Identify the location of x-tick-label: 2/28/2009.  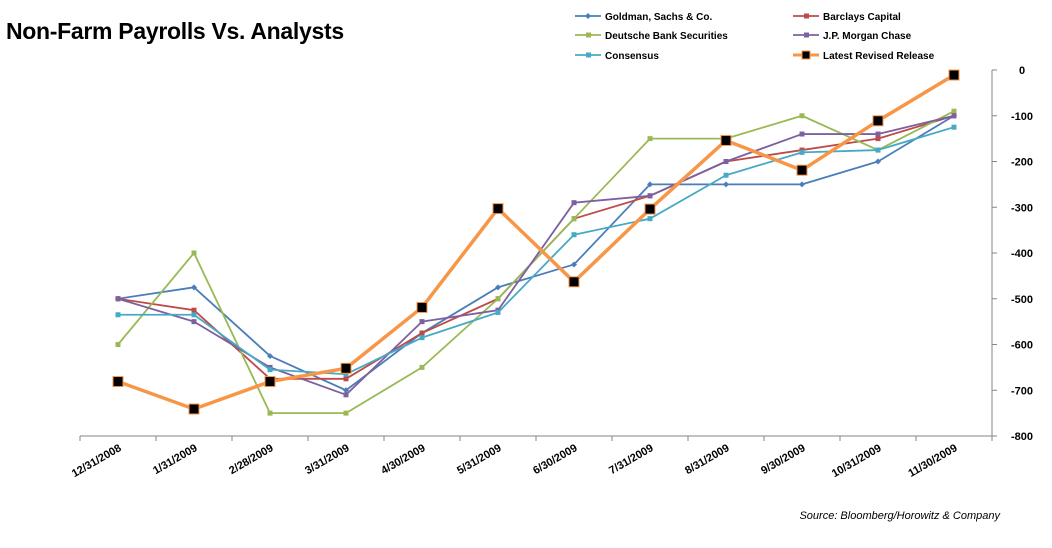
(251, 459).